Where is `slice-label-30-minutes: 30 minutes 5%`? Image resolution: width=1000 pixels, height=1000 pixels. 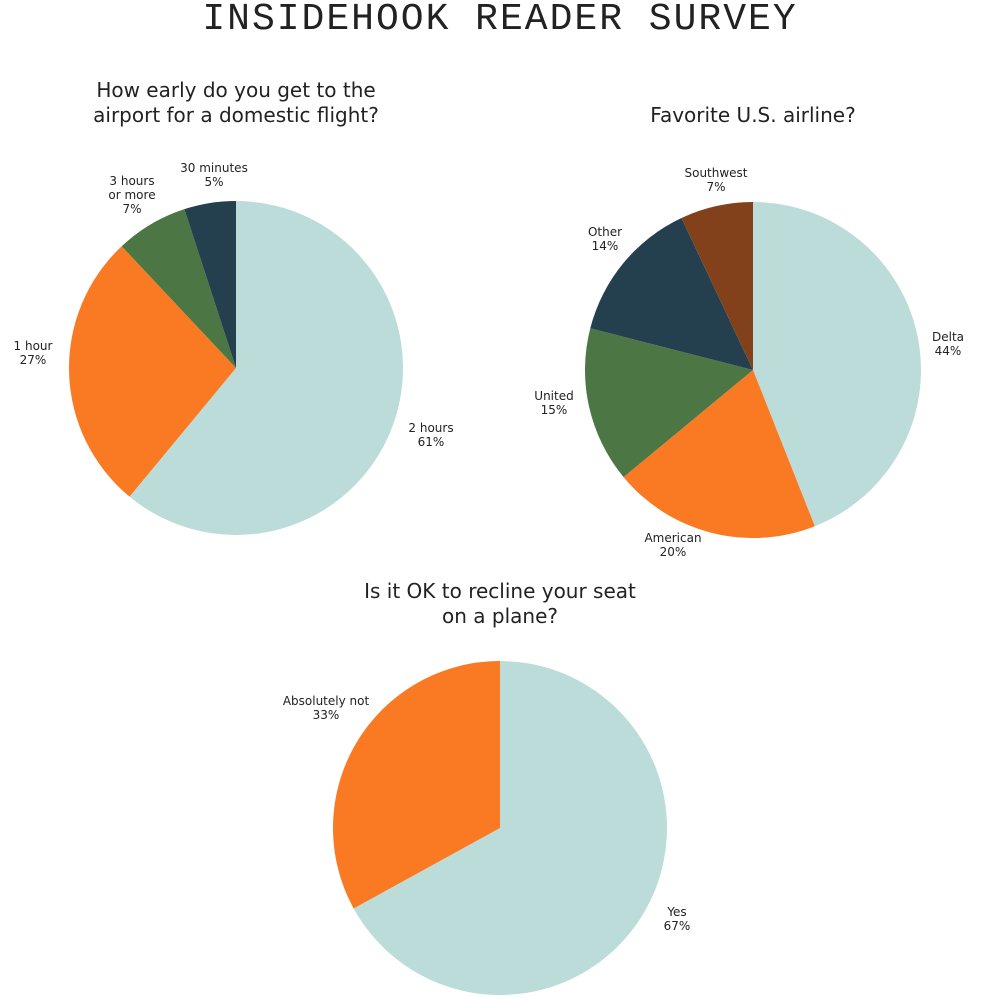
slice-label-30-minutes: 30 minutes 5% is located at coordinates (214, 175).